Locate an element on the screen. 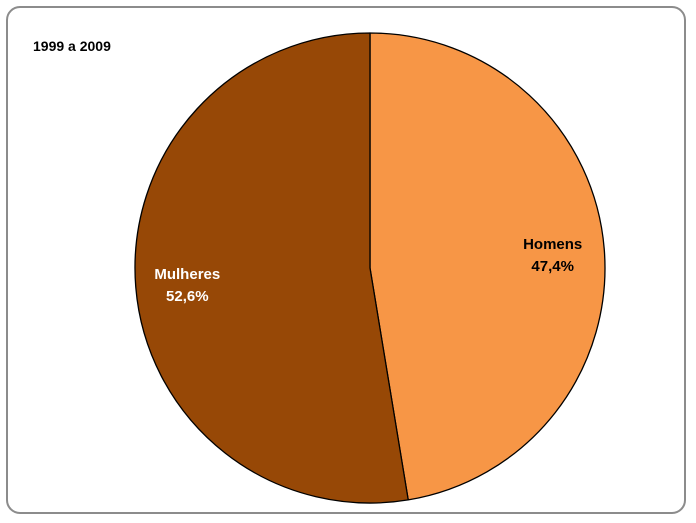 The width and height of the screenshot is (696, 523). chart-title: 1999 a 2009 is located at coordinates (72, 46).